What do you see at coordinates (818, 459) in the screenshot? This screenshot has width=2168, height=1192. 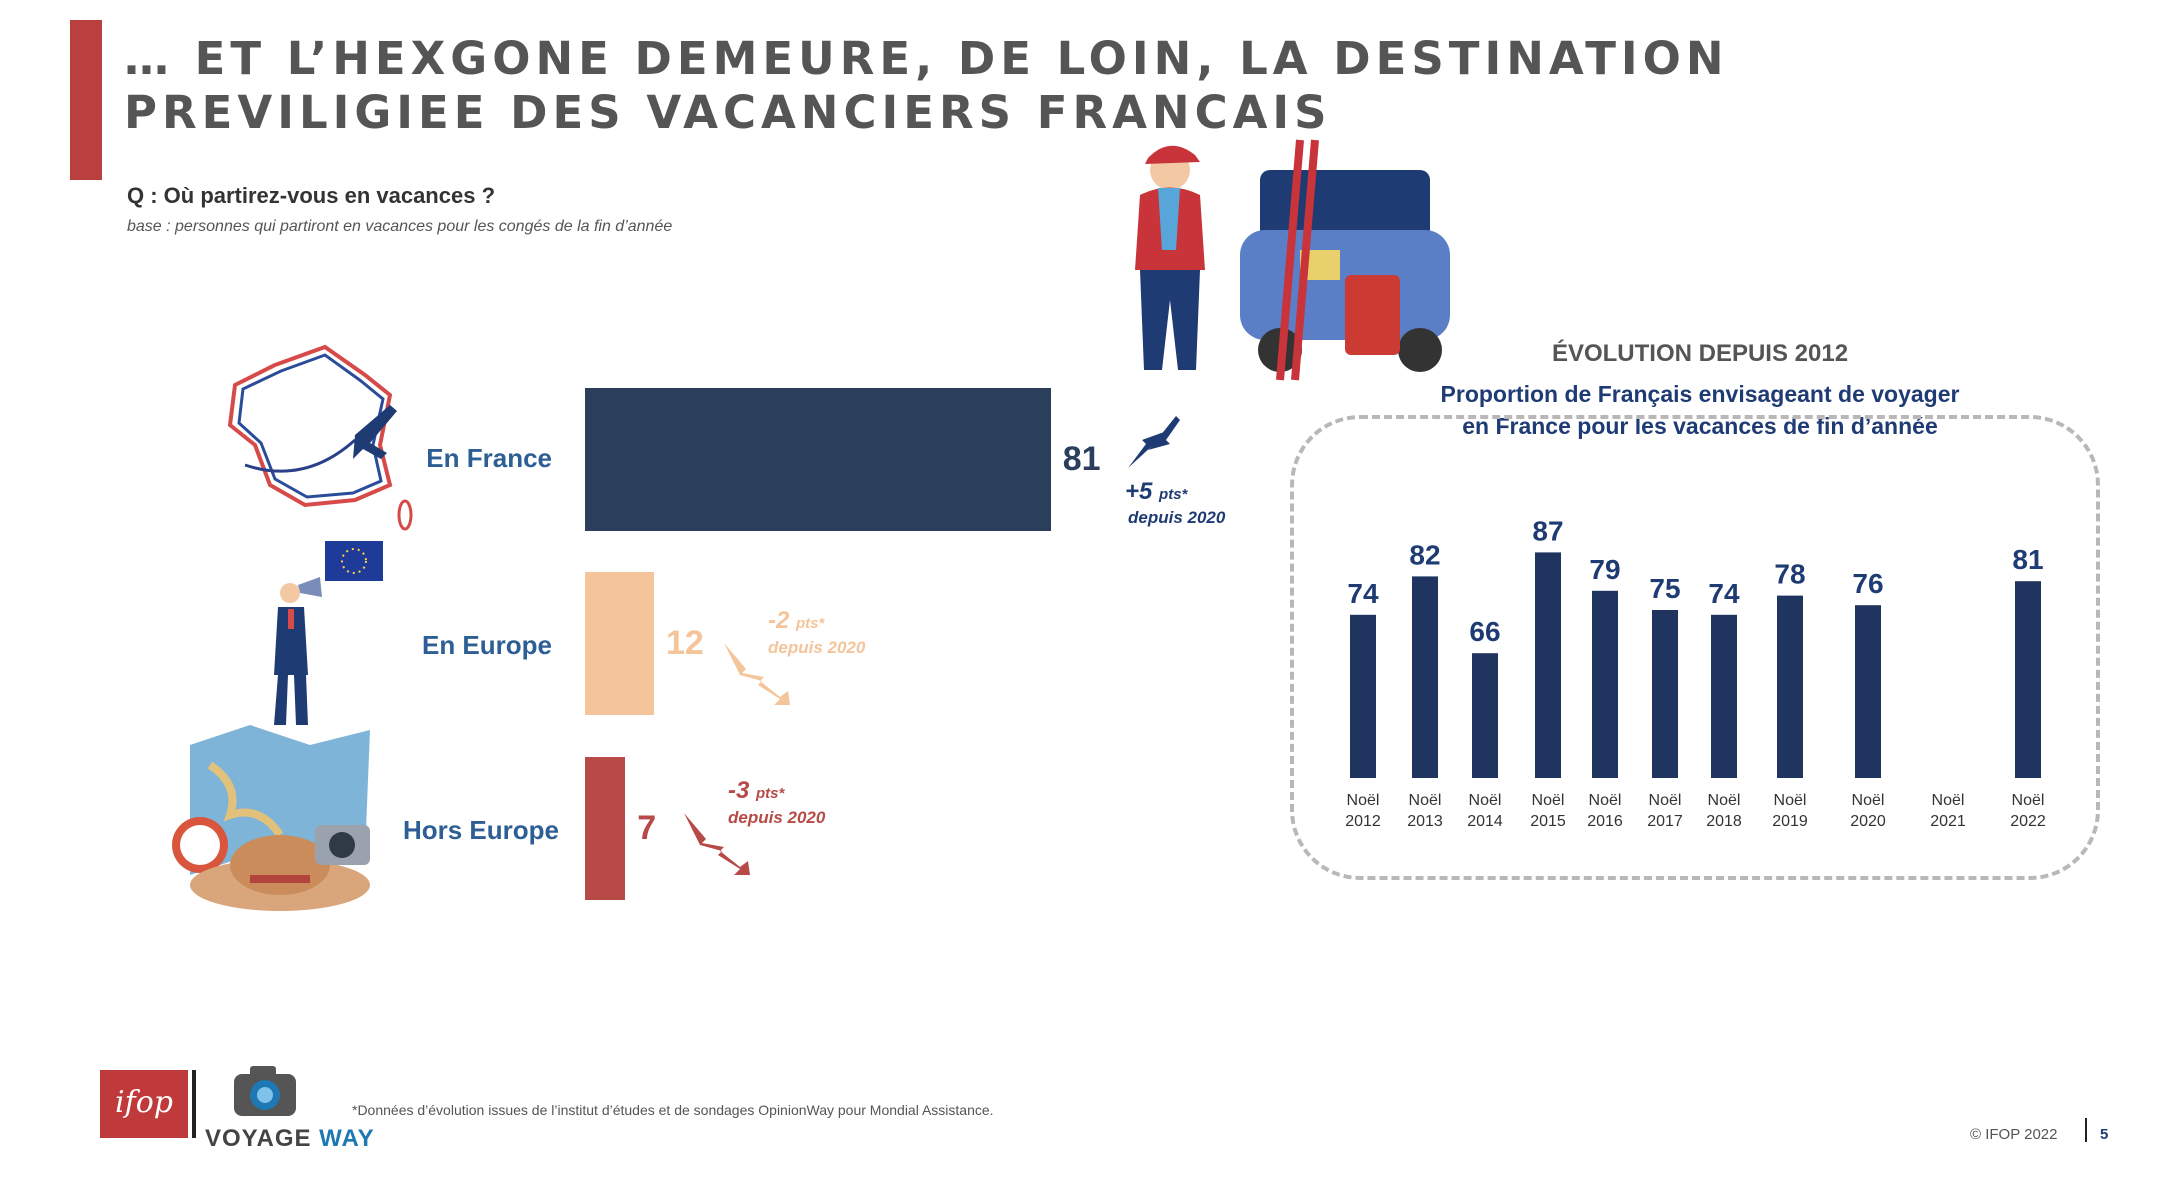 I see `bar-france` at bounding box center [818, 459].